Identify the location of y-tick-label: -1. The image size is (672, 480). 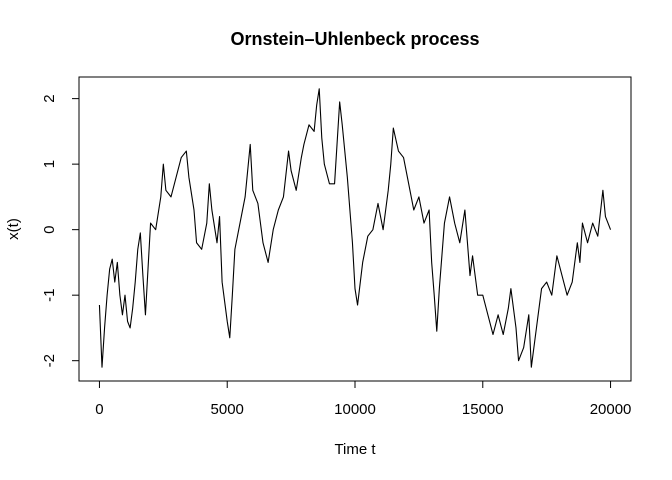
(49, 295).